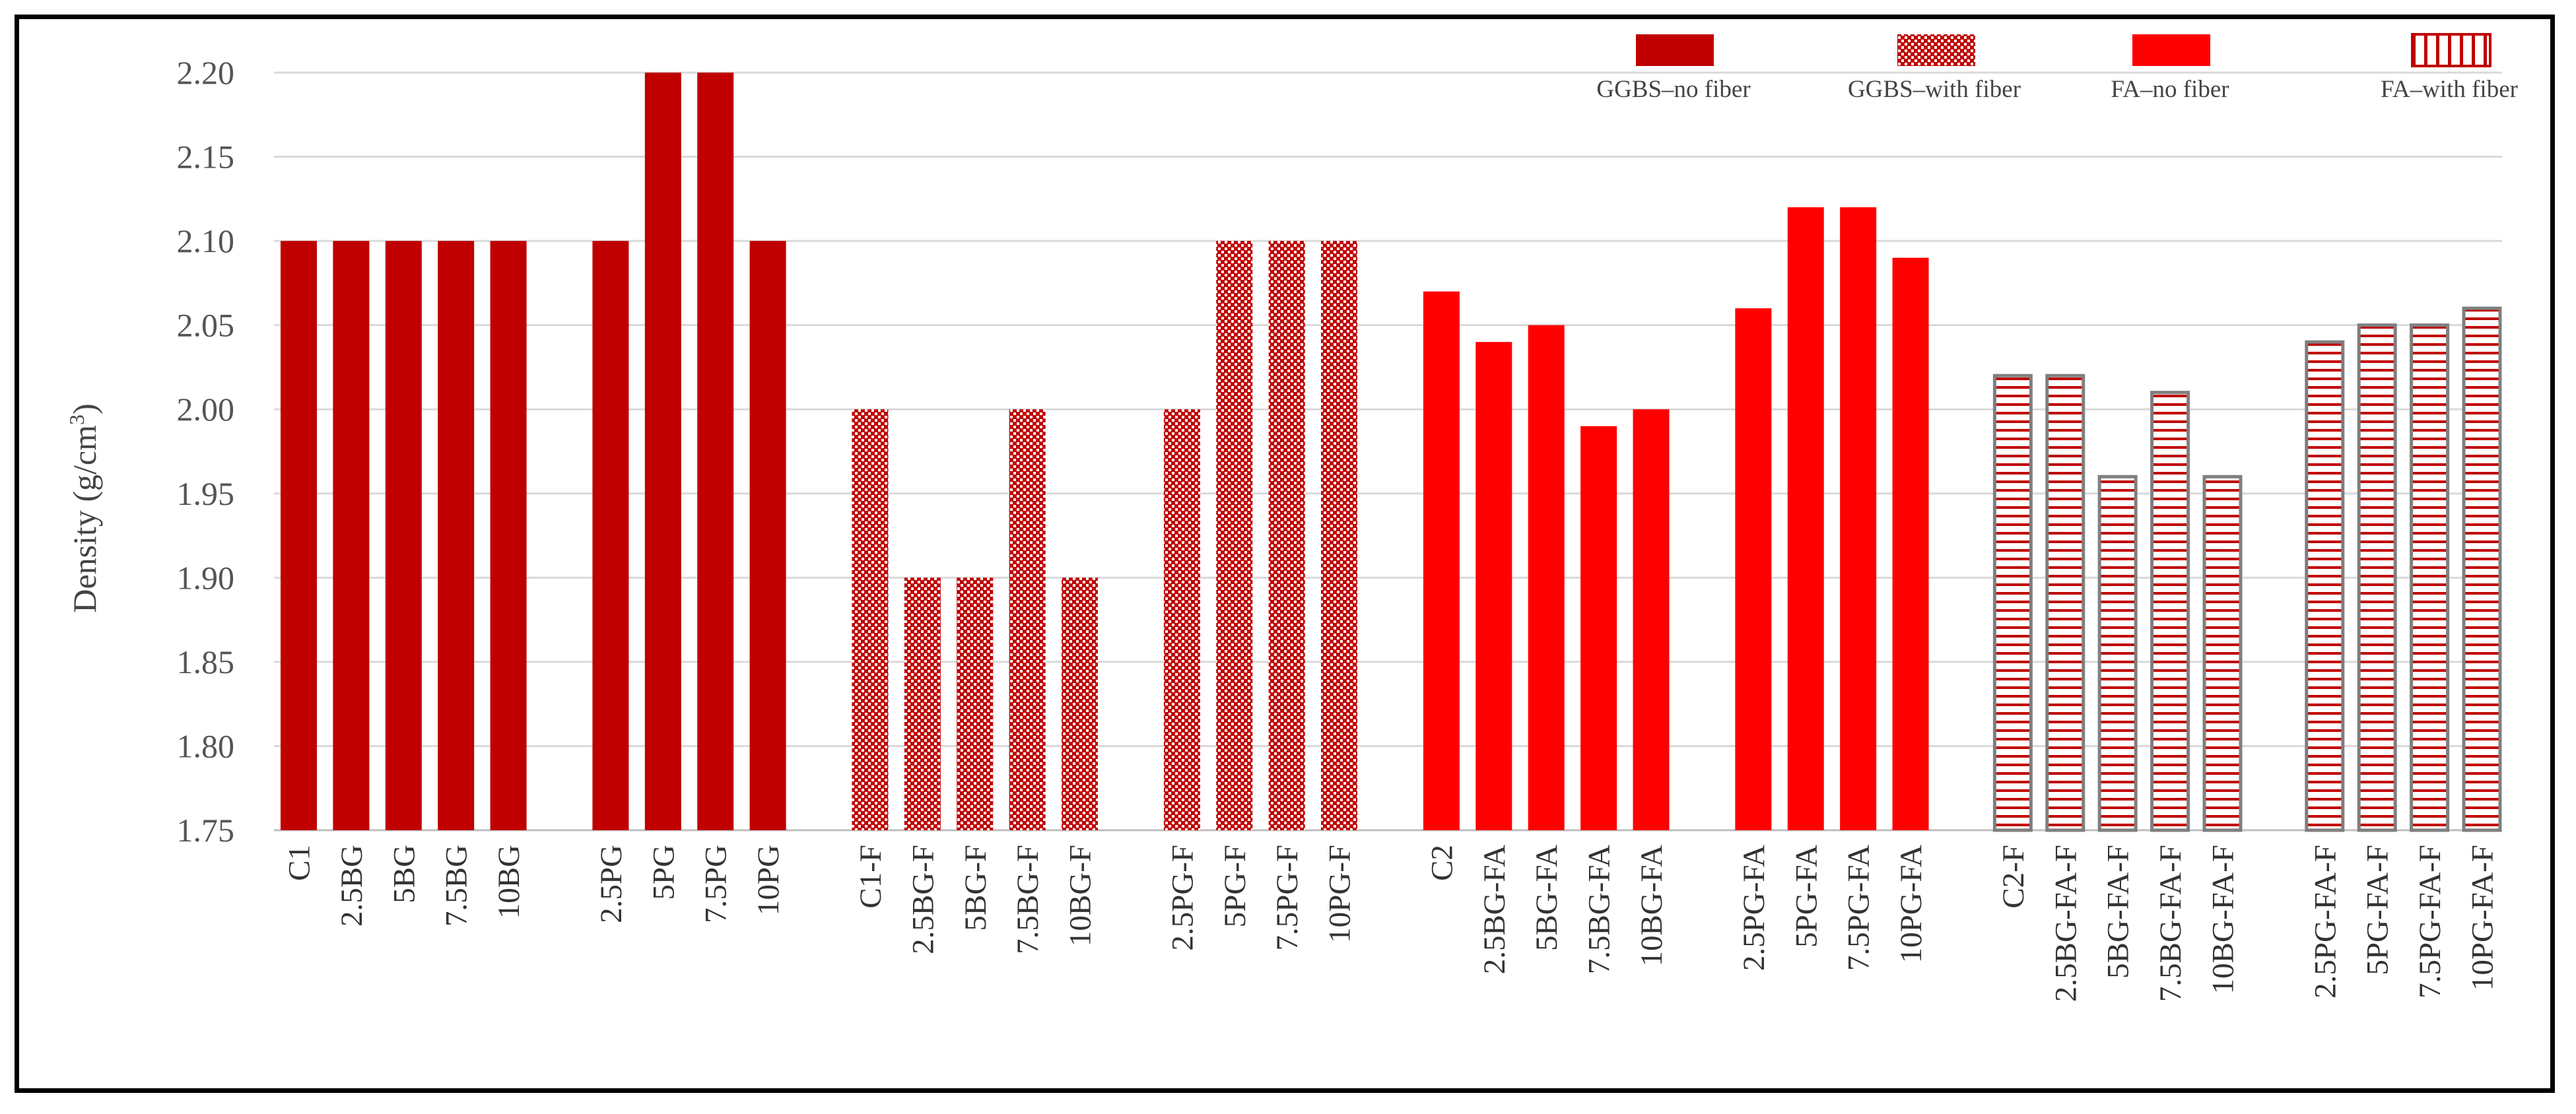  What do you see at coordinates (1287, 898) in the screenshot?
I see `x-tick-7-5pg-f: 7.5PG-F` at bounding box center [1287, 898].